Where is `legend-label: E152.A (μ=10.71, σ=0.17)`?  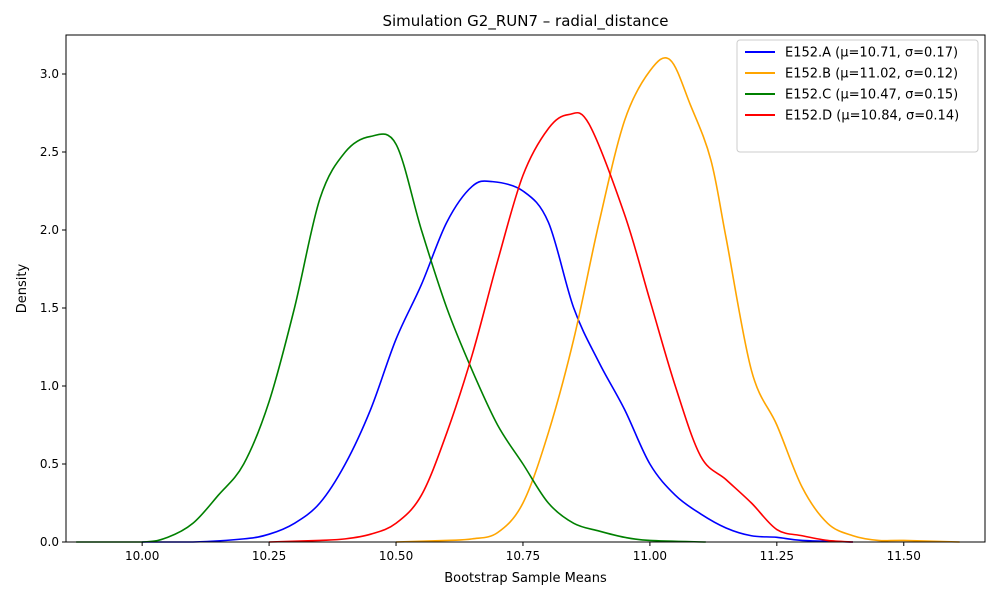
legend-label: E152.A (μ=10.71, σ=0.17) is located at coordinates (871, 53).